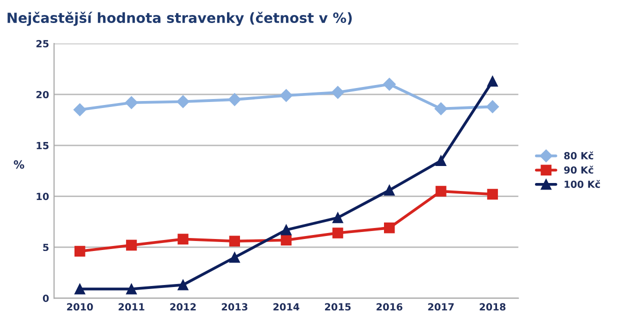  I want to click on x-tick-label: 2014, so click(286, 307).